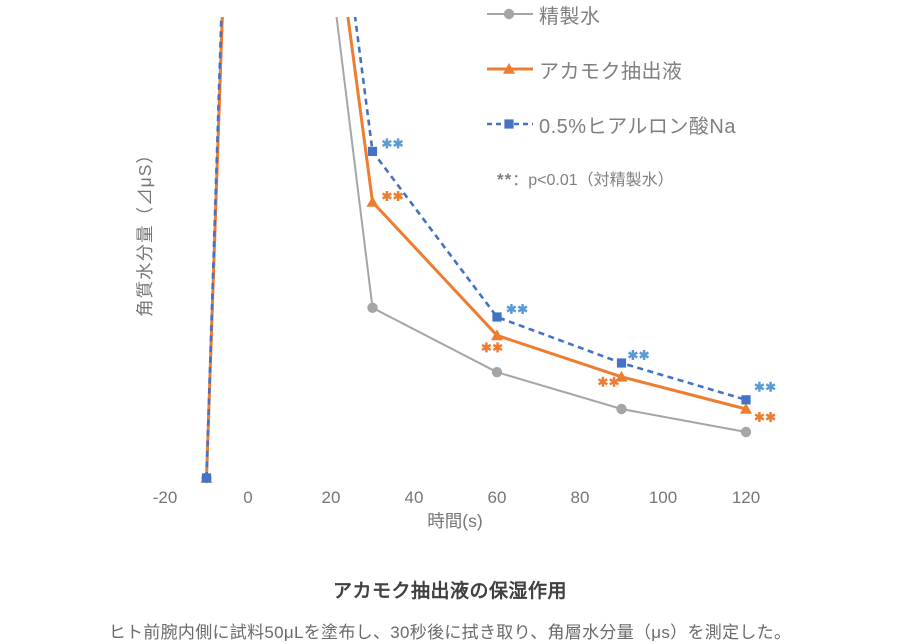  Describe the element at coordinates (593, 180) in the screenshot. I see `significance-note-text: ：p<0.01（対精製水）` at that location.